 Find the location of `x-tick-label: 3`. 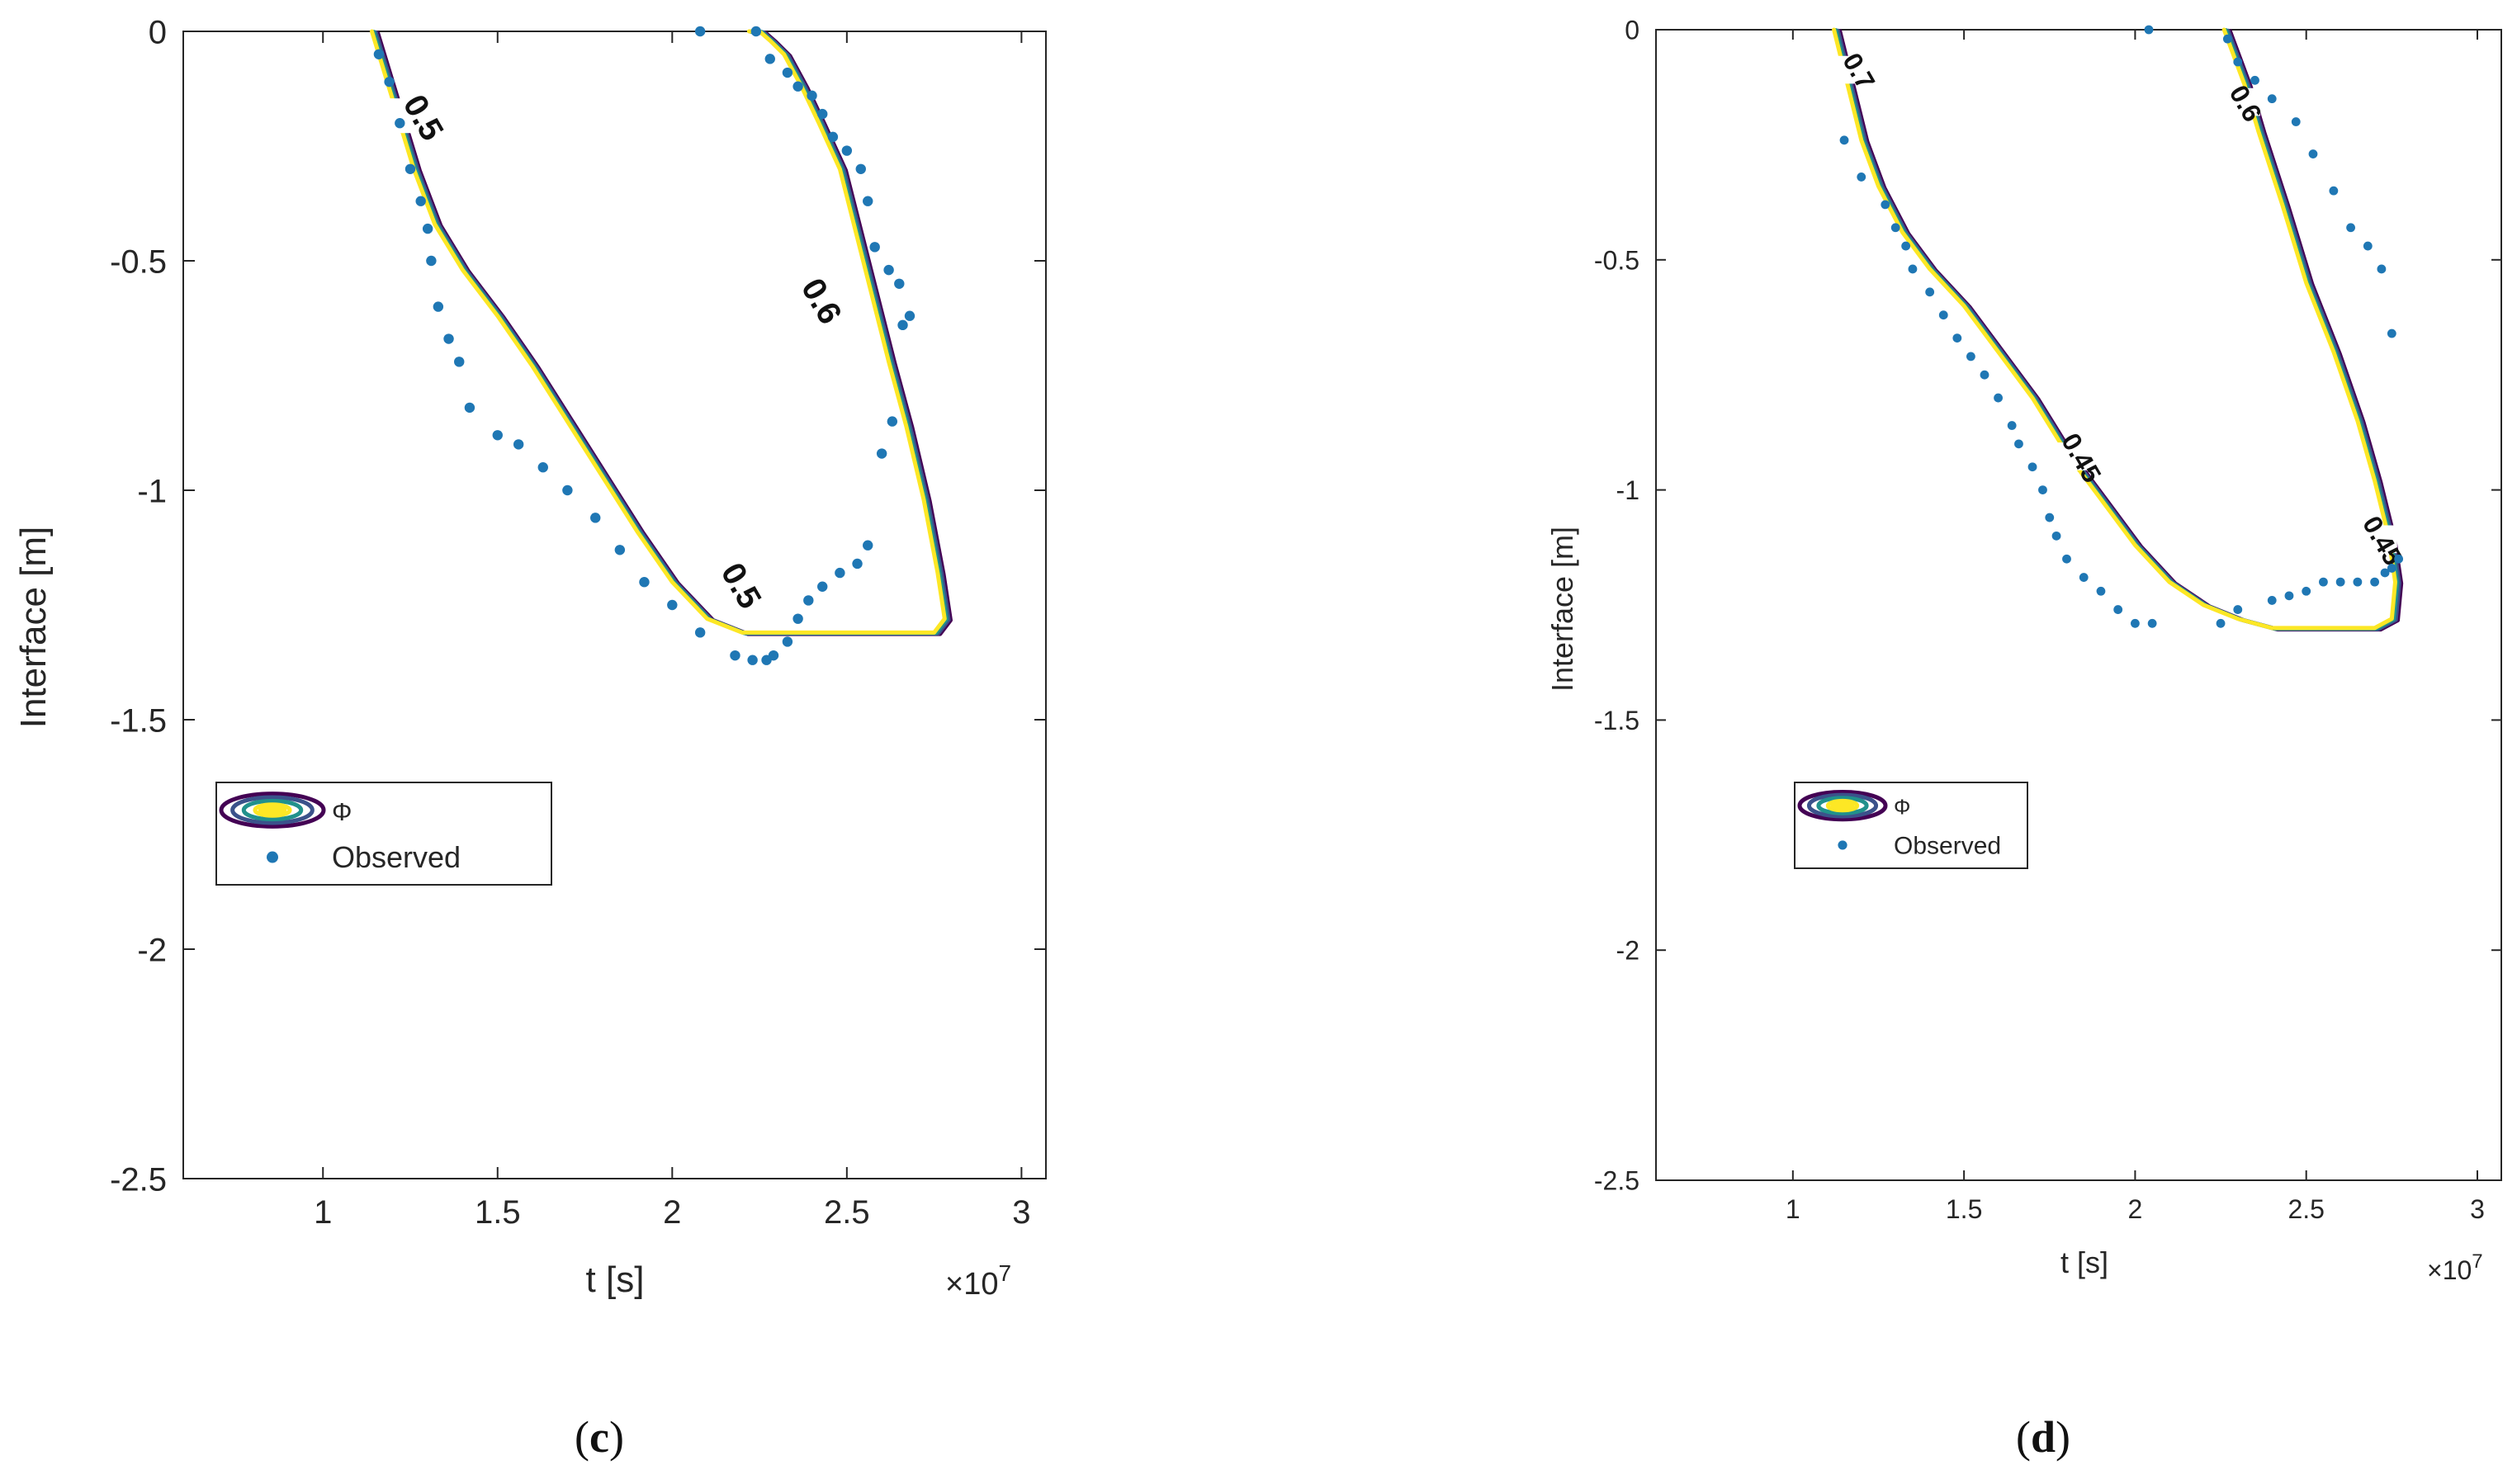

x-tick-label: 3 is located at coordinates (1021, 1212).